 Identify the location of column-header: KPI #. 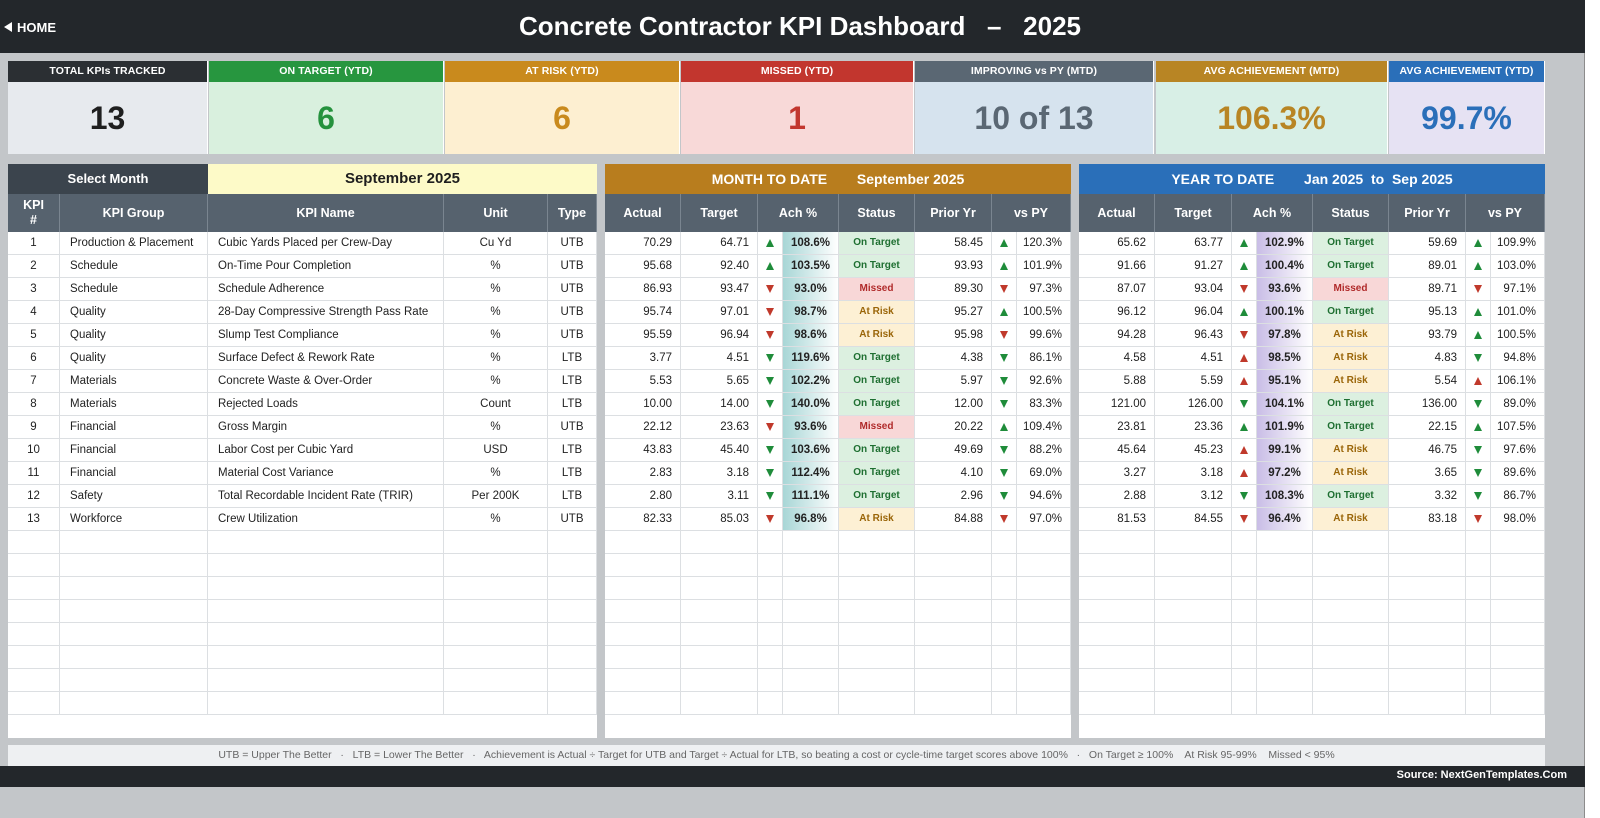
(34, 213).